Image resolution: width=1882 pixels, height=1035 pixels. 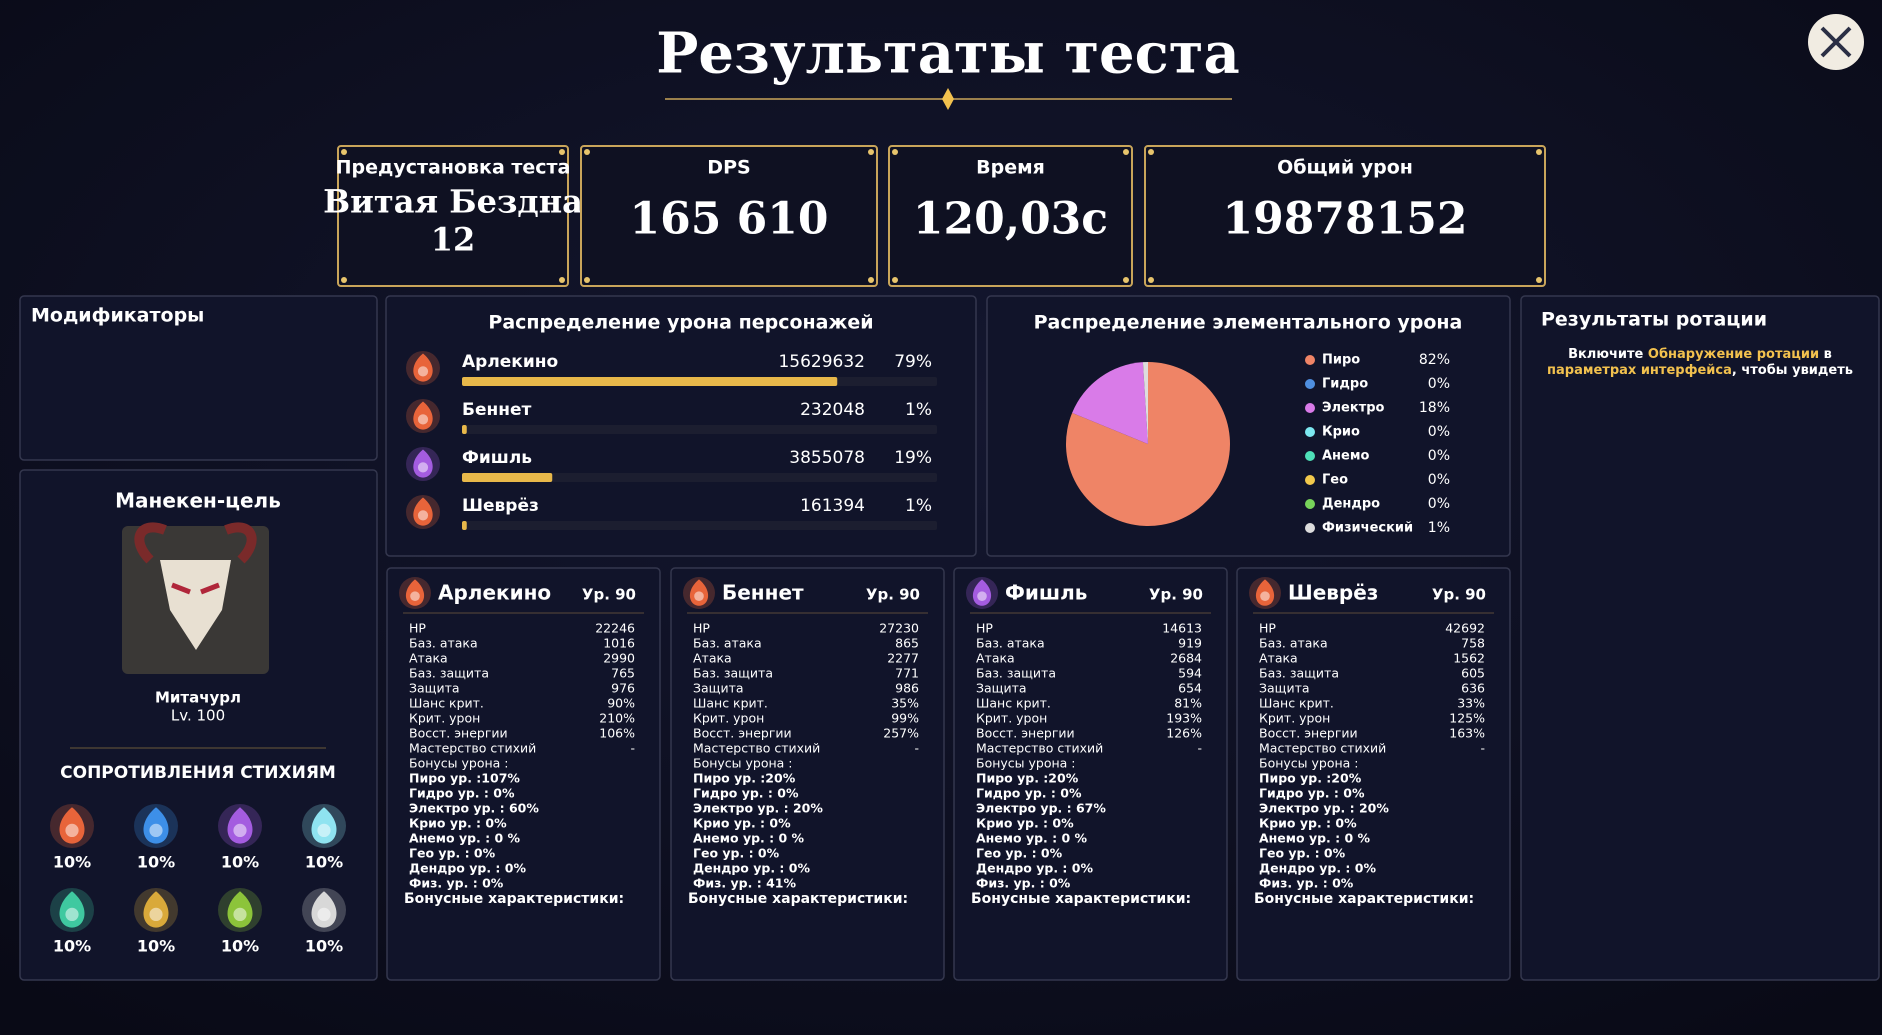 What do you see at coordinates (899, 628) in the screenshot?
I see `stat-value: 27230` at bounding box center [899, 628].